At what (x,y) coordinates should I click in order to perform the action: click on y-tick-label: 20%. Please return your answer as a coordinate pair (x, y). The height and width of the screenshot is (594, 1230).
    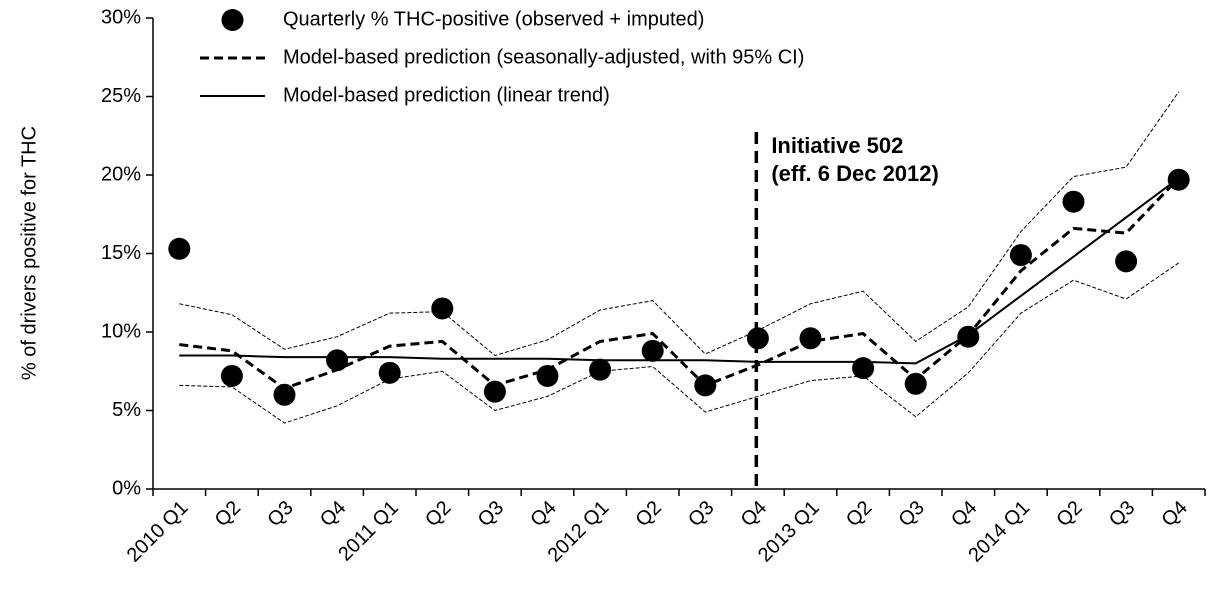
    Looking at the image, I should click on (121, 174).